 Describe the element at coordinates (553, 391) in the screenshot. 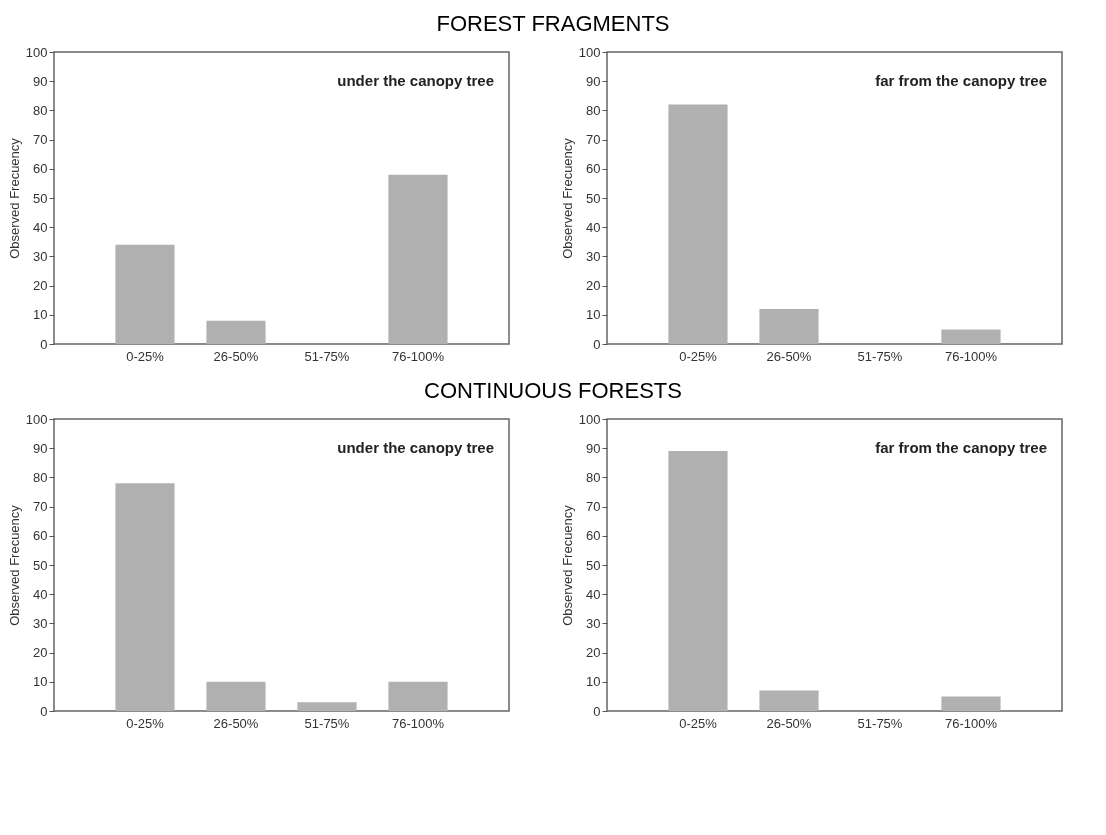

I see `text: CONTINUOUS FORESTS` at that location.